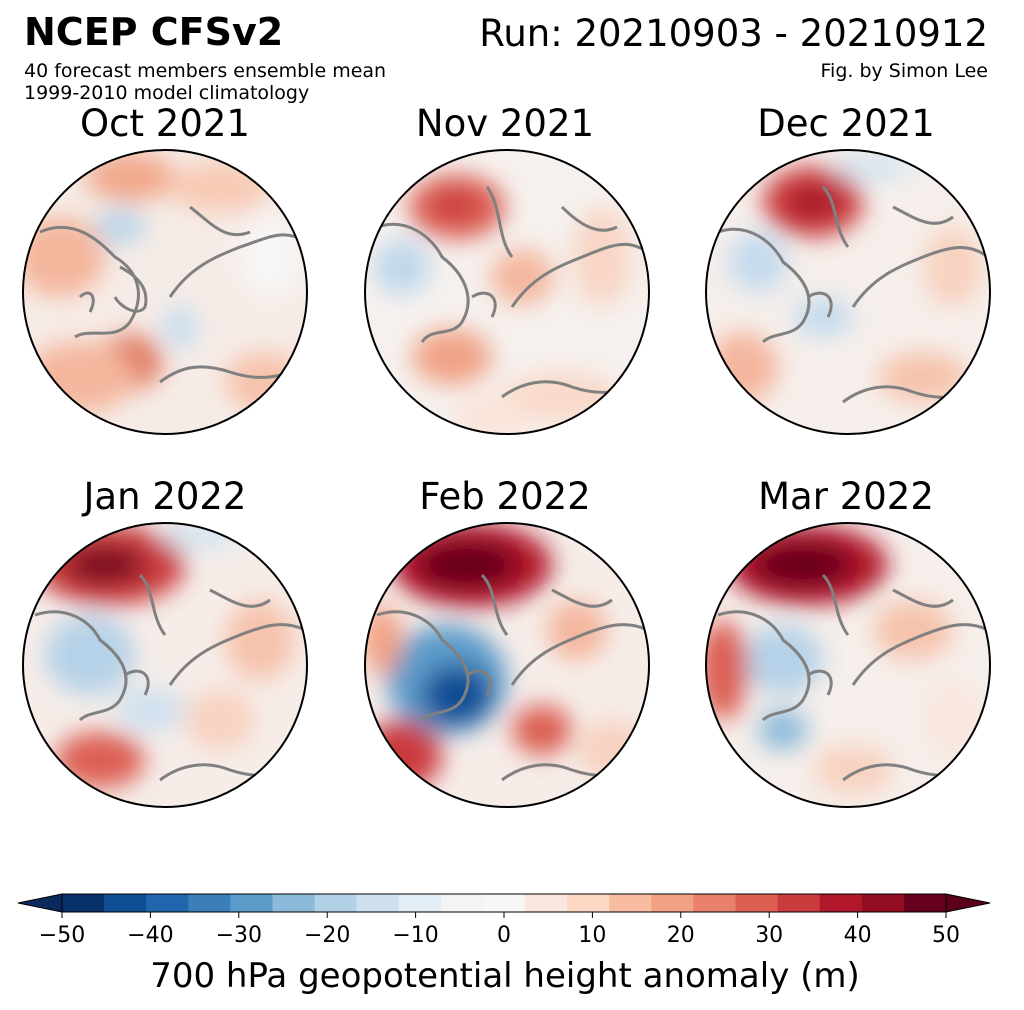 The image size is (1024, 1010). I want to click on colorbar-tick-label: 10, so click(592, 935).